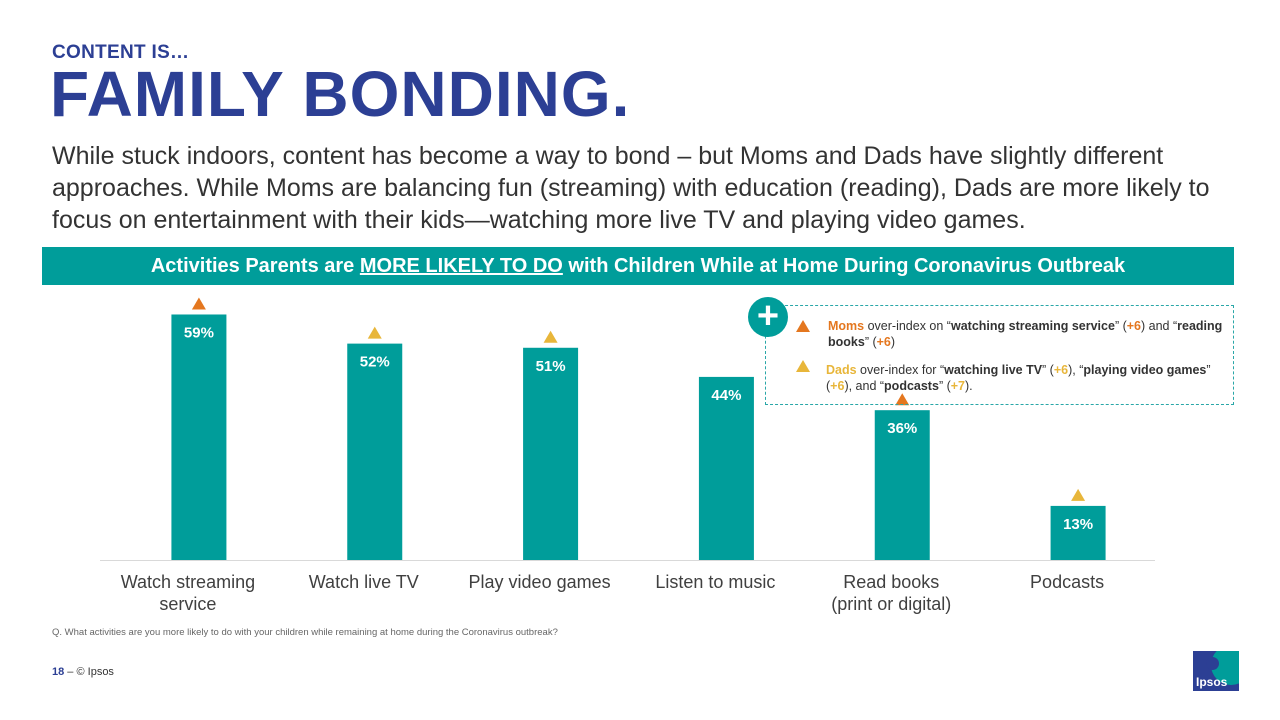 This screenshot has width=1280, height=720. I want to click on page-title: FAMILY BONDING., so click(340, 94).